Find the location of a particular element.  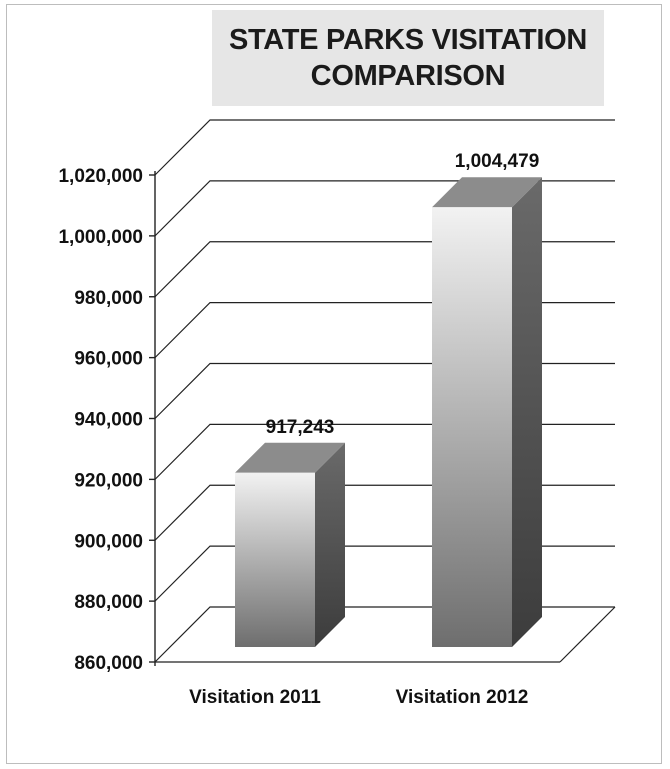

y-tick-label: 860,000 is located at coordinates (108, 663).